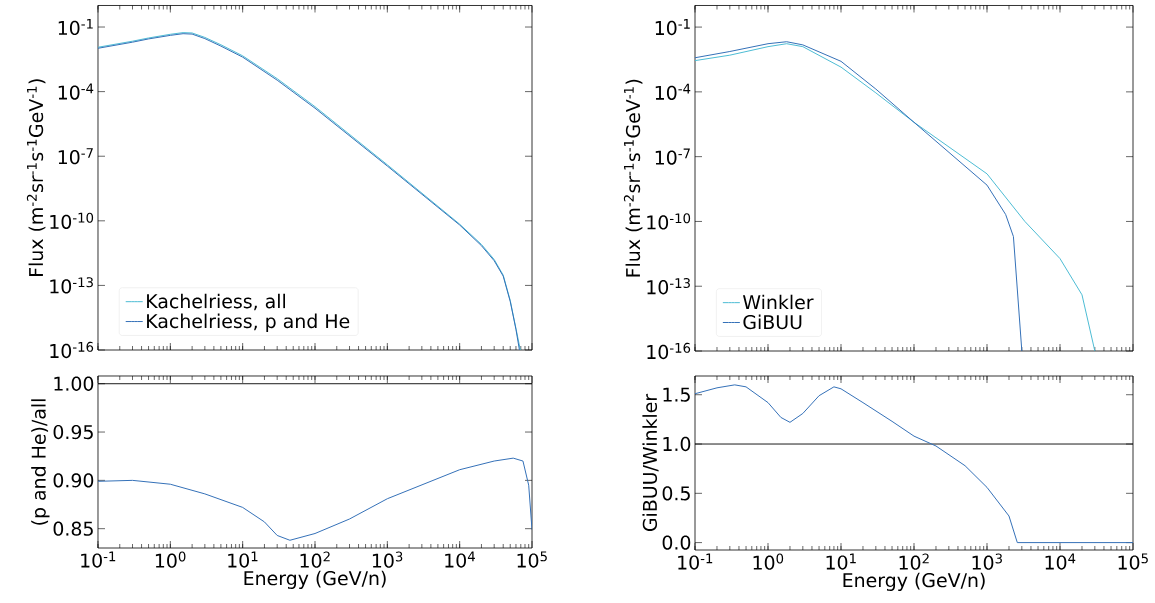 Image resolution: width=1155 pixels, height=603 pixels. I want to click on y-tick-label: 0.0, so click(676, 542).